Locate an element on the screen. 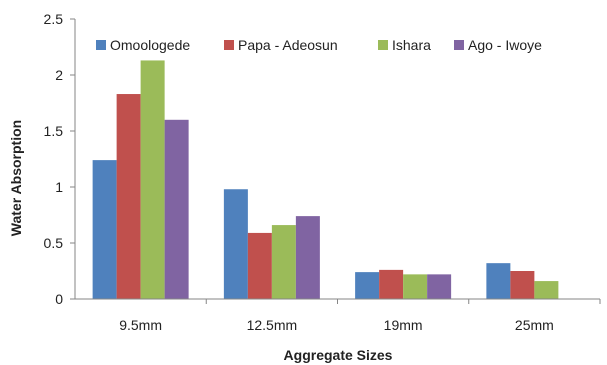 This screenshot has height=365, width=607. bar-ishara-9-5mm is located at coordinates (152, 179).